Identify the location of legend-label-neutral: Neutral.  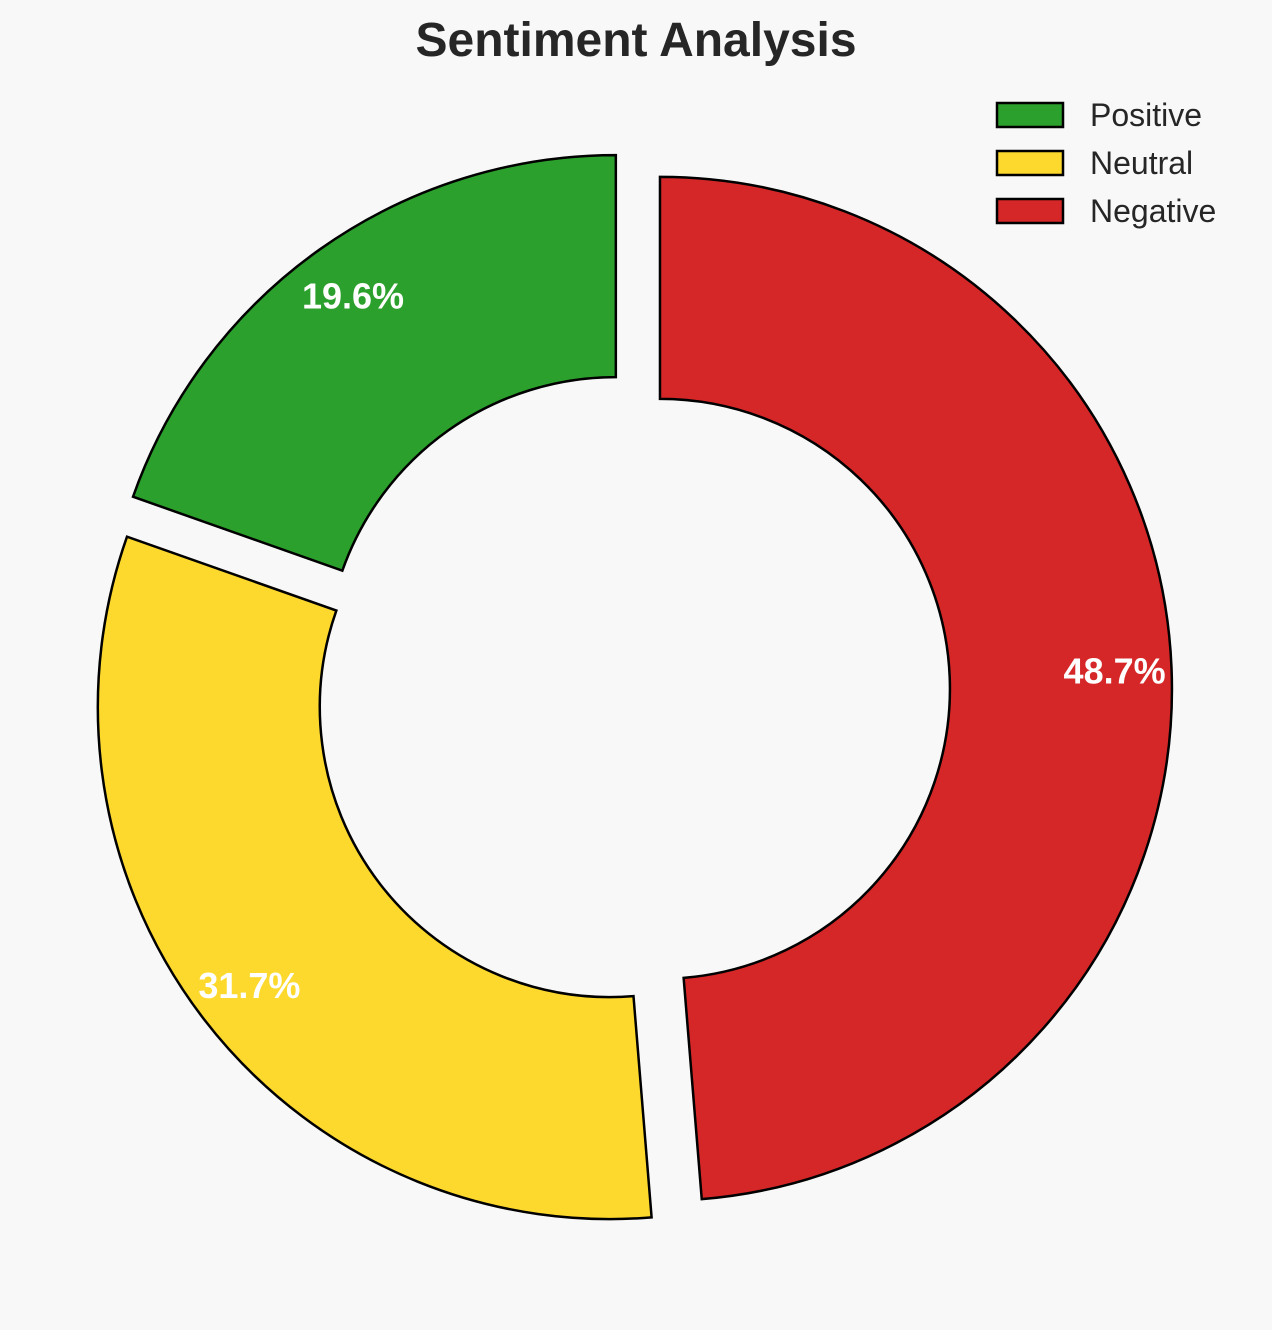
(1141, 163).